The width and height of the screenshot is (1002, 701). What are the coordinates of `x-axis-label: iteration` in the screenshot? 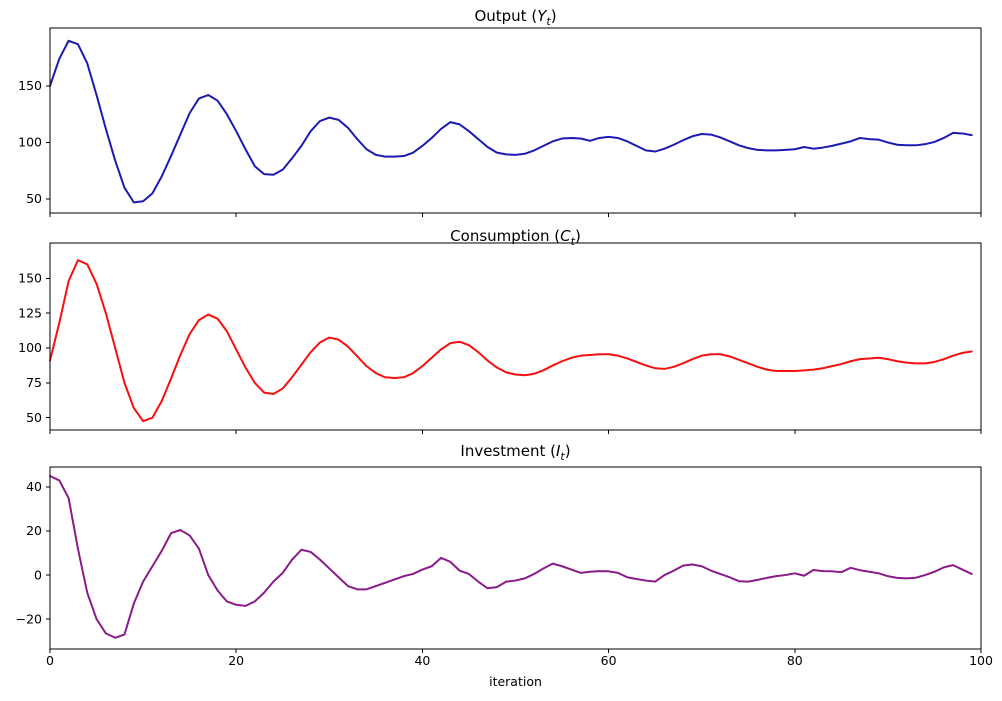 It's located at (515, 681).